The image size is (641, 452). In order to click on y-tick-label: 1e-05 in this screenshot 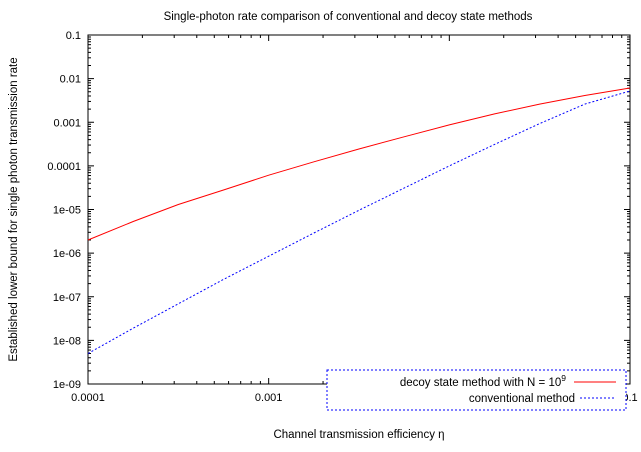, I will do `click(67, 211)`.